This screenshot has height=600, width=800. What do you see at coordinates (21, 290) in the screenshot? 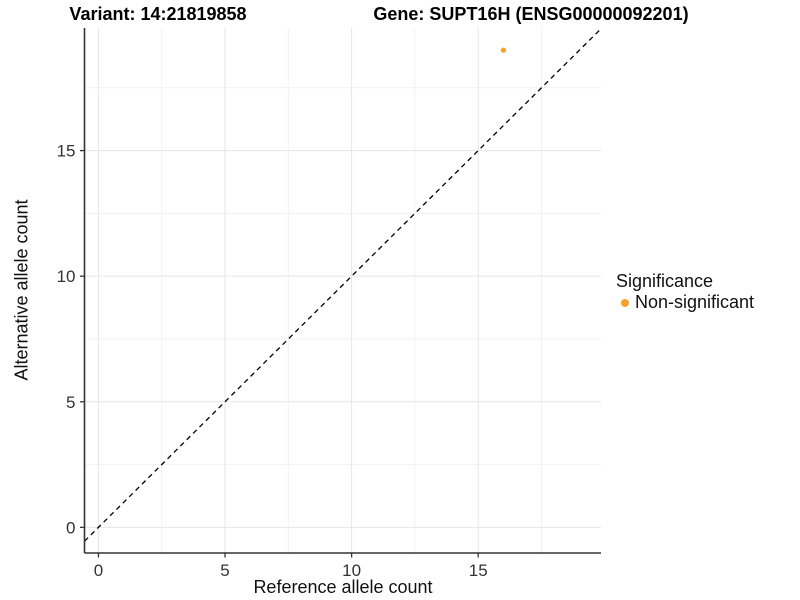
I see `y-axis-title: Alternative allele count` at bounding box center [21, 290].